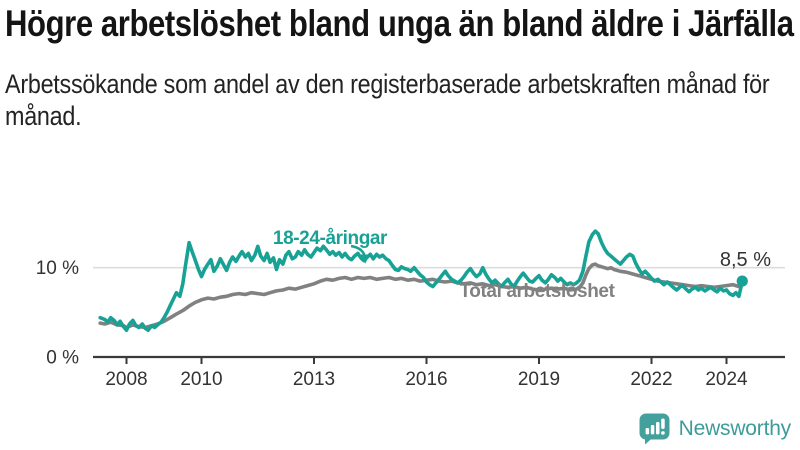 The image size is (800, 450). What do you see at coordinates (57, 268) in the screenshot?
I see `y-axis-label-10: 10 %` at bounding box center [57, 268].